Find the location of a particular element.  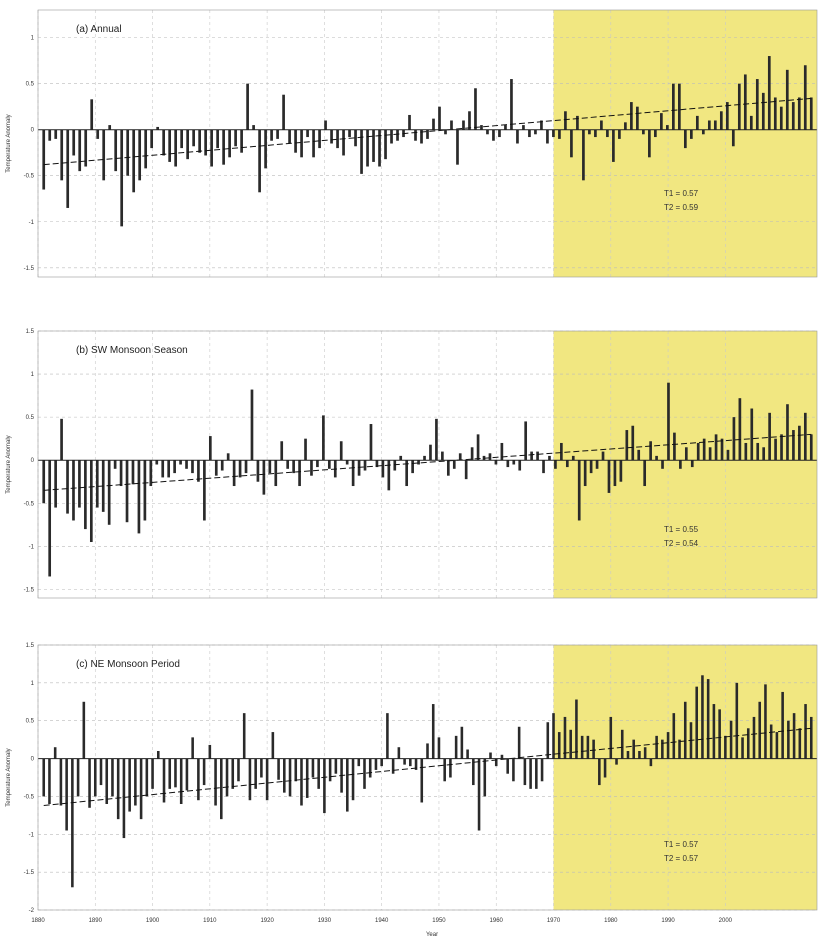

y-tick-label: -1 is located at coordinates (32, 835).